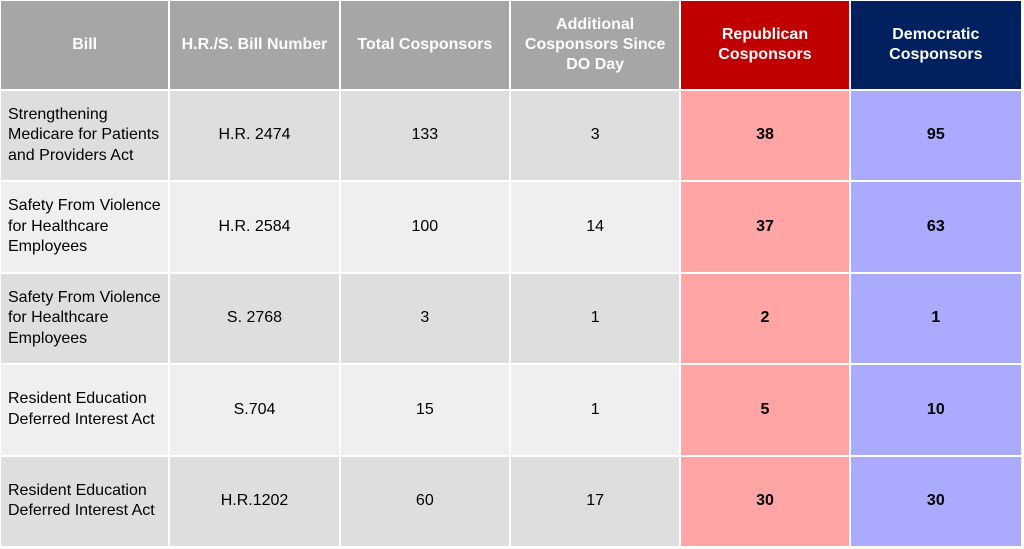 This screenshot has width=1024, height=549. What do you see at coordinates (254, 318) in the screenshot?
I see `bill-number-cell: S. 2768` at bounding box center [254, 318].